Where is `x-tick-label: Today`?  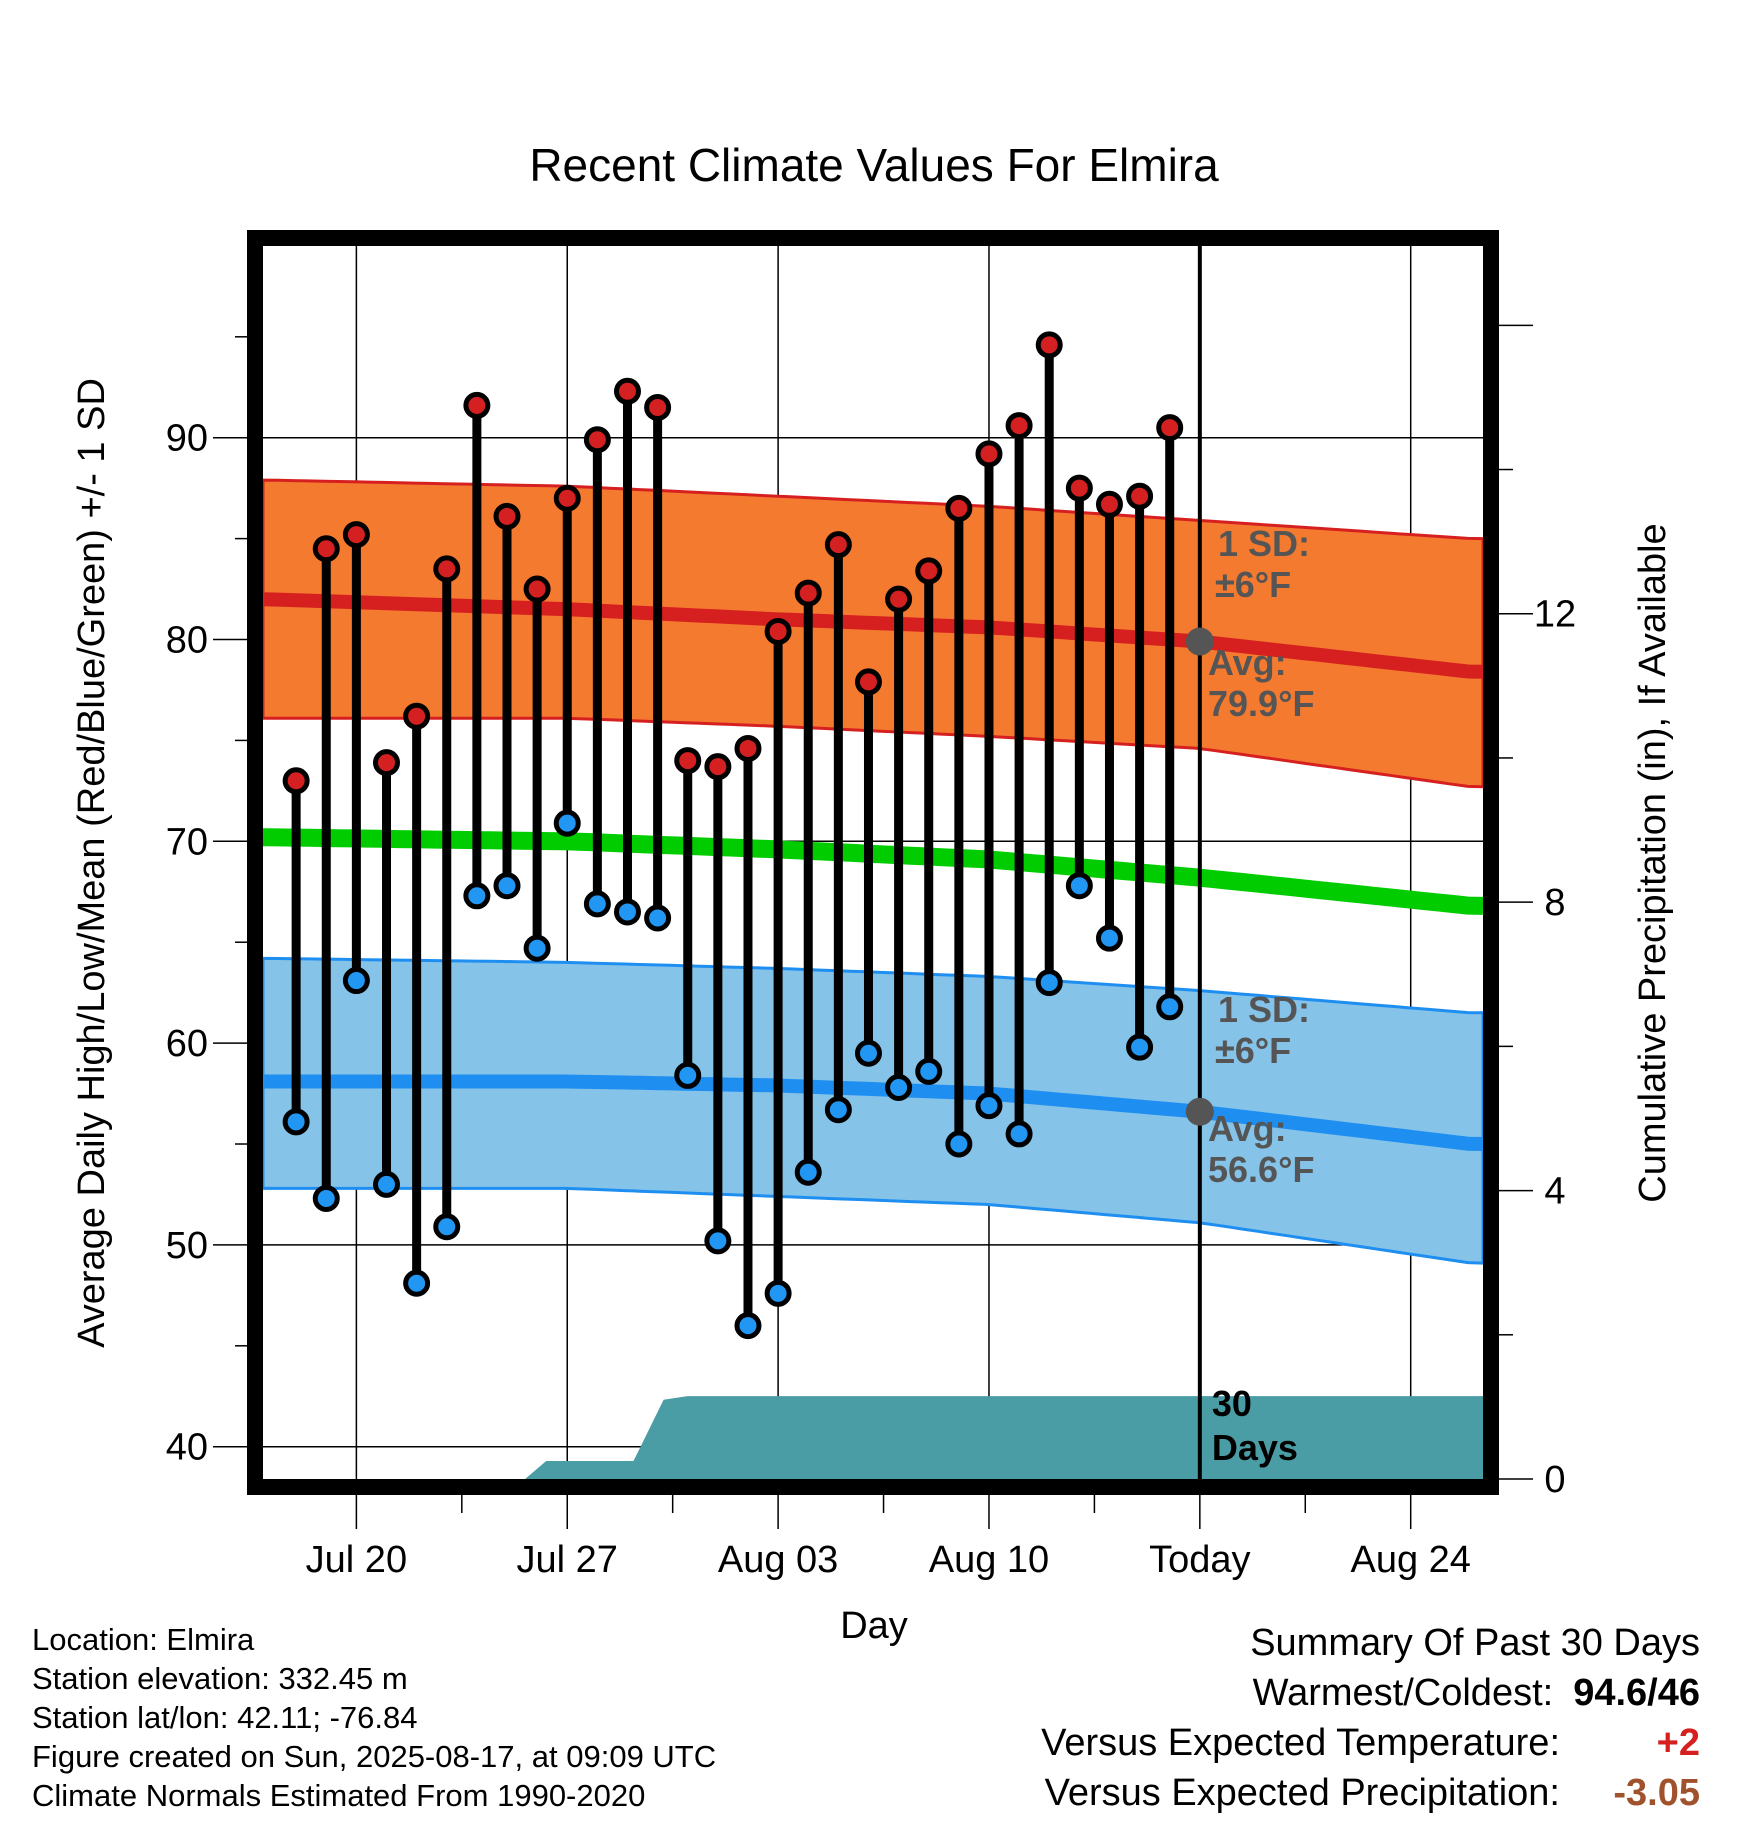 x-tick-label: Today is located at coordinates (1199, 1560).